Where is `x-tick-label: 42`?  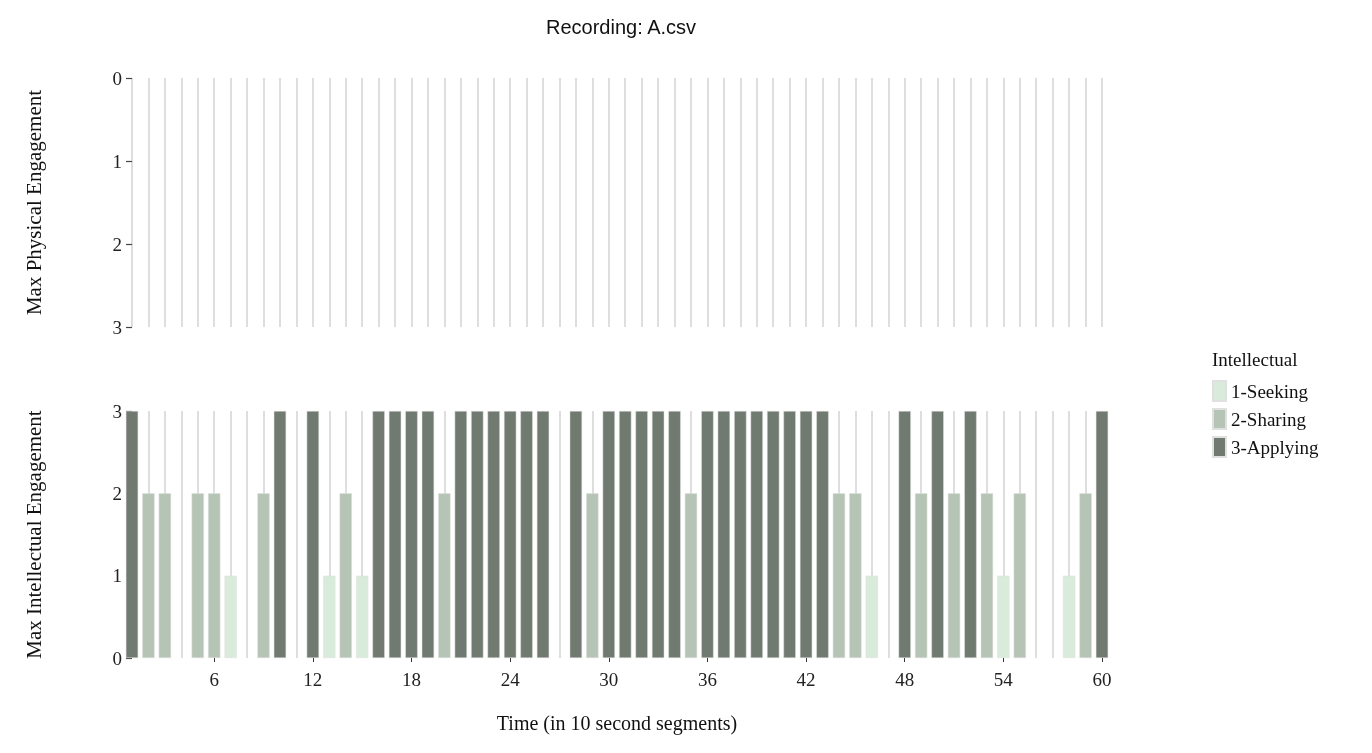 x-tick-label: 42 is located at coordinates (806, 679).